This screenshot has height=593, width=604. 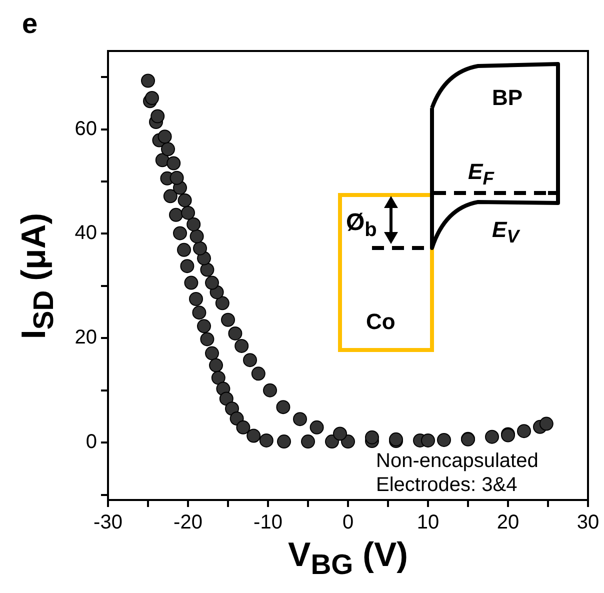 What do you see at coordinates (85, 337) in the screenshot?
I see `y-tick-label: 20` at bounding box center [85, 337].